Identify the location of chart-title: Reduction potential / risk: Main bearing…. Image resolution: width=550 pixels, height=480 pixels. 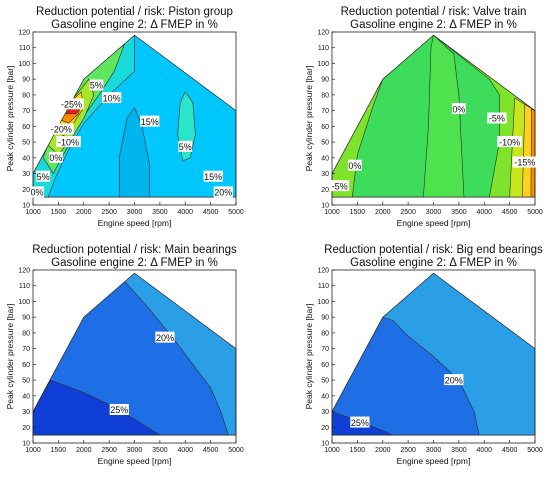
(134, 250).